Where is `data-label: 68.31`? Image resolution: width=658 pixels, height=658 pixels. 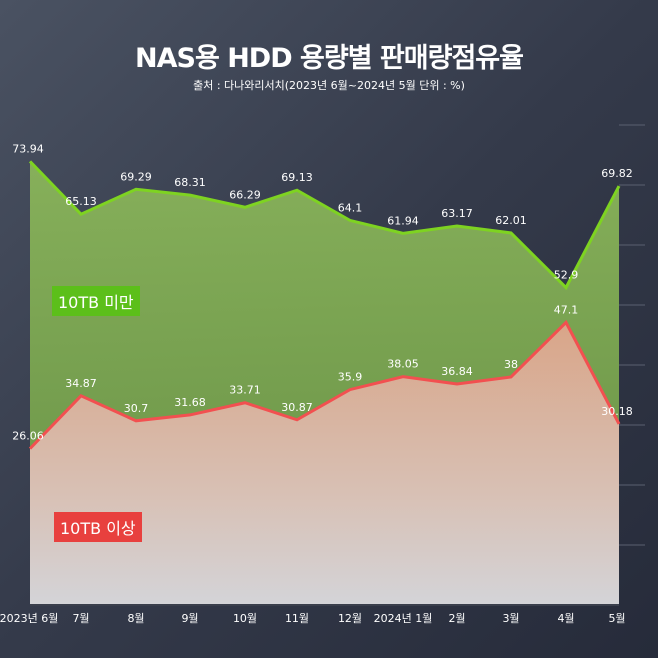 data-label: 68.31 is located at coordinates (190, 182).